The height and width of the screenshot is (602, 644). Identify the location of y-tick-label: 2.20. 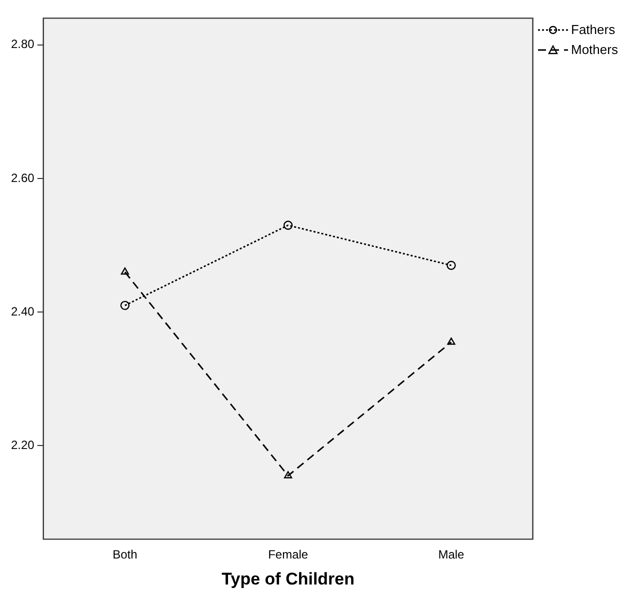
(22, 445).